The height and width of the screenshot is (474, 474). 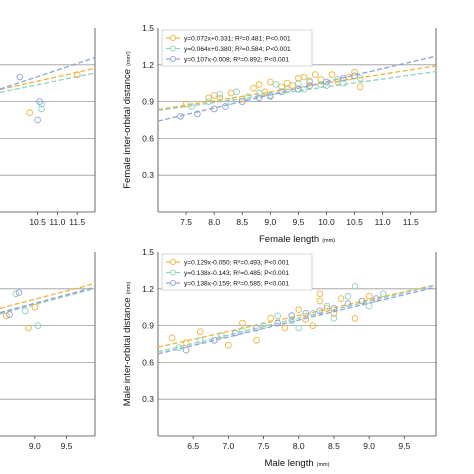 What do you see at coordinates (236, 262) in the screenshot?
I see `legend-entry: y=0.129x-0.050; R²=0.493; P<0.001` at bounding box center [236, 262].